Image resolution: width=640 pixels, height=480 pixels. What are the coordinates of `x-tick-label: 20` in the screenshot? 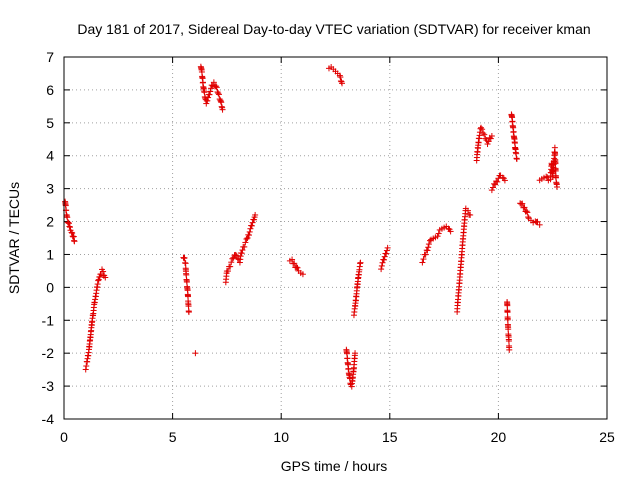 It's located at (499, 437).